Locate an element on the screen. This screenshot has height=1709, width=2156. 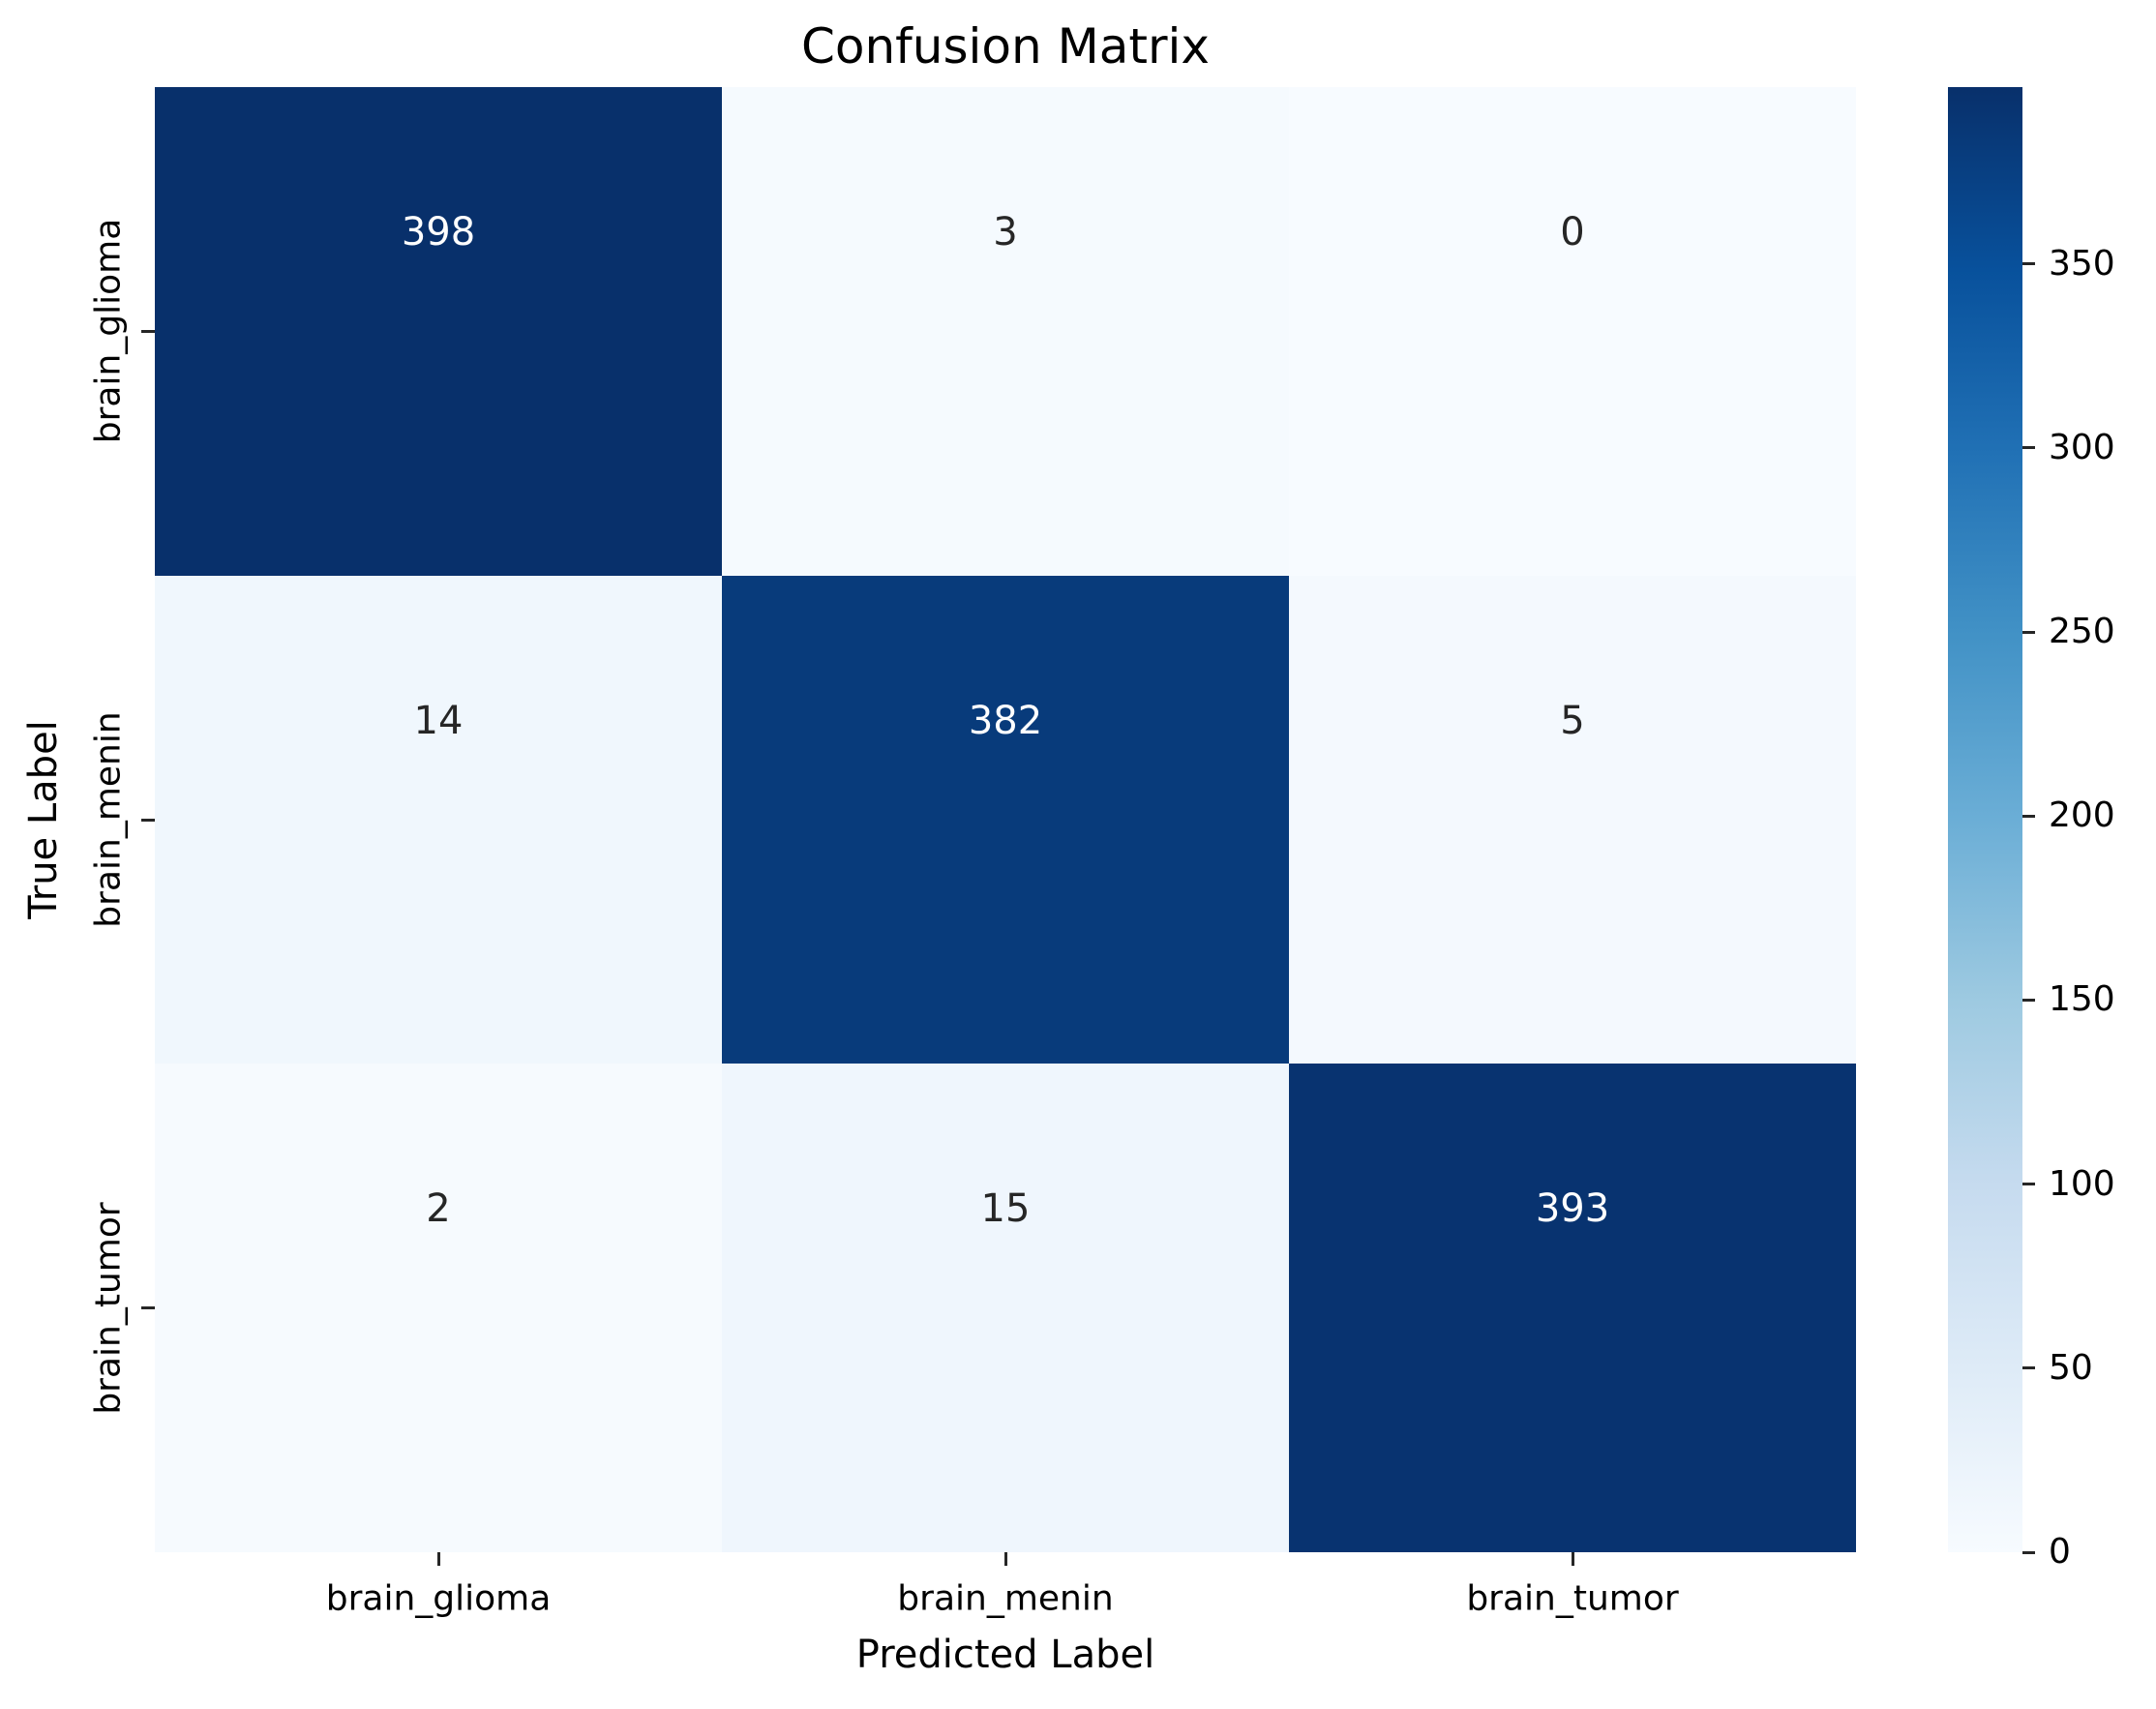
colorbar-tick-label: 350 is located at coordinates (2082, 264).